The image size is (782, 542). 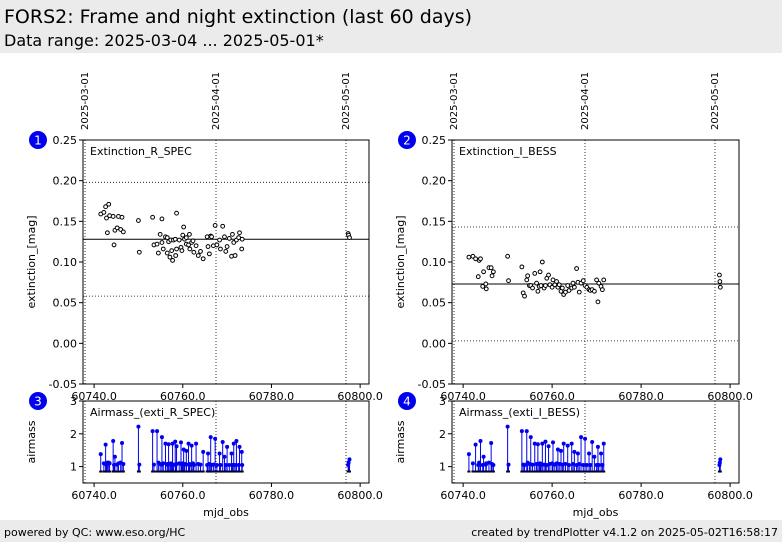 I want to click on x-axis-label: mjd_obs, so click(x=596, y=512).